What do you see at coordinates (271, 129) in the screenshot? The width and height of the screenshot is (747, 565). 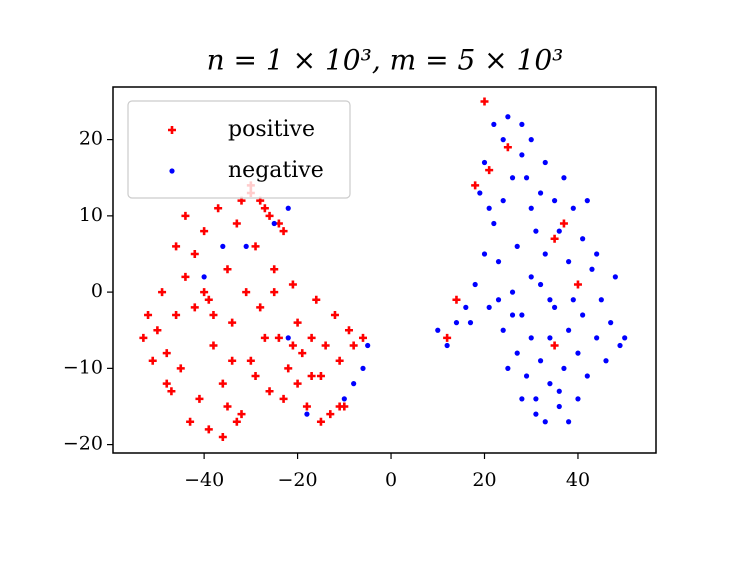 I see `legend-label: positive` at bounding box center [271, 129].